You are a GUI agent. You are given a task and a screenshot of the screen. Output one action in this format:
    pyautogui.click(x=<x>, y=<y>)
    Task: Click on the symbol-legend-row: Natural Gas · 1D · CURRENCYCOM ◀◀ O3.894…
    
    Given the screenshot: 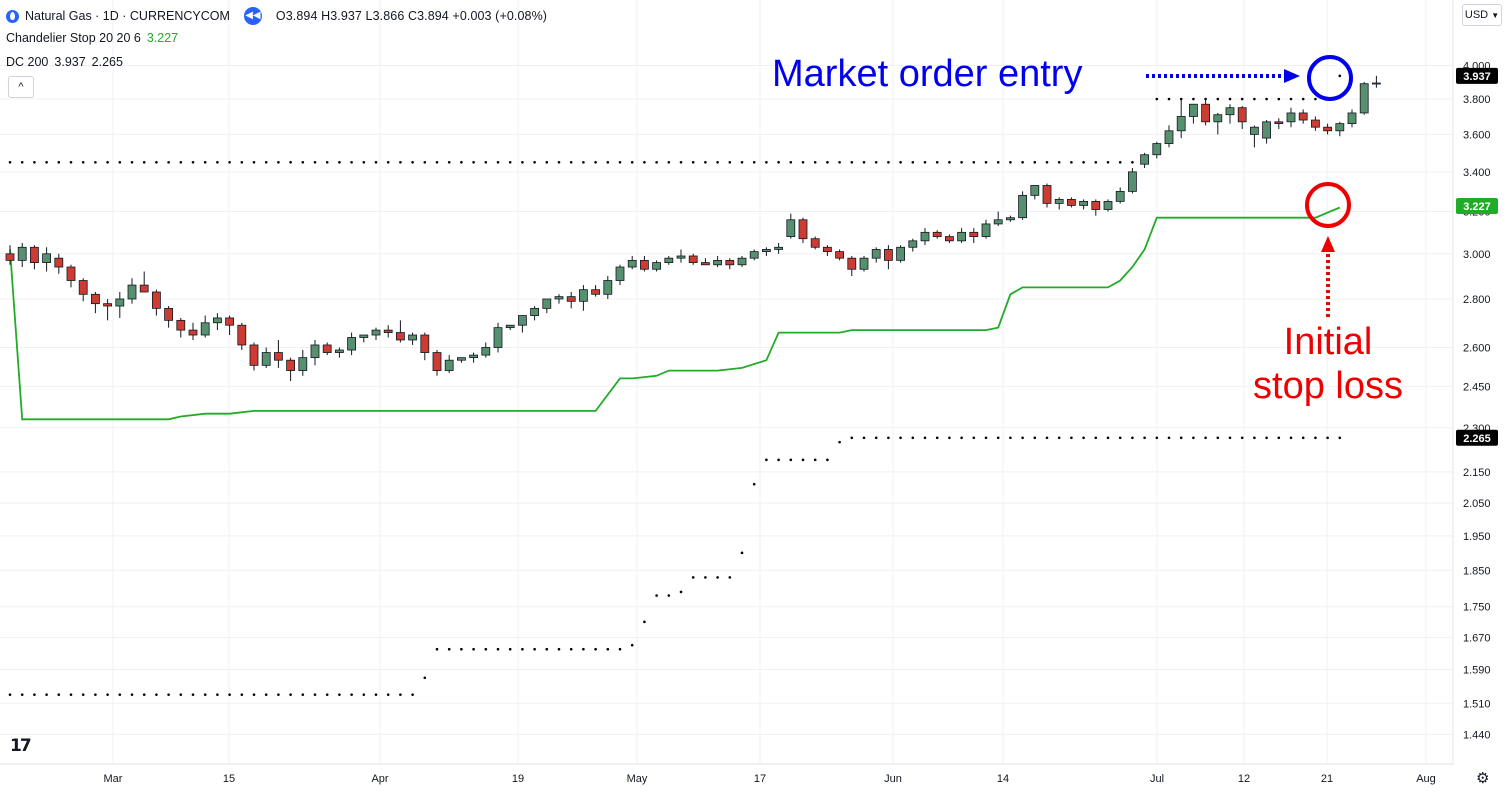 What is the action you would take?
    pyautogui.click(x=276, y=16)
    